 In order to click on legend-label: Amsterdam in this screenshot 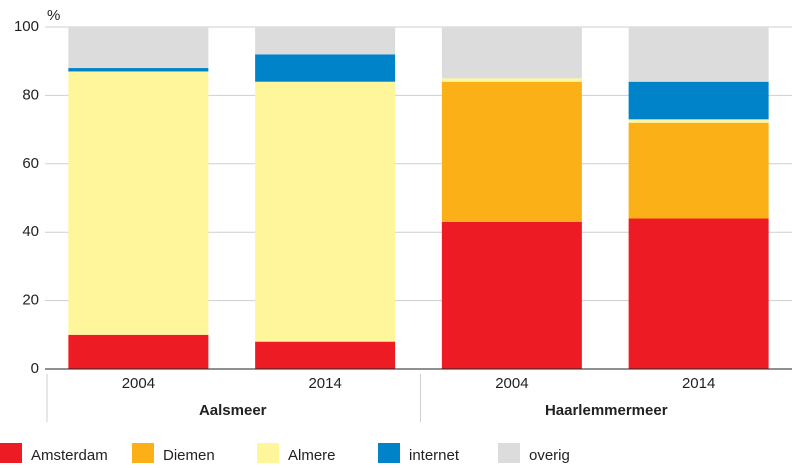, I will do `click(69, 455)`.